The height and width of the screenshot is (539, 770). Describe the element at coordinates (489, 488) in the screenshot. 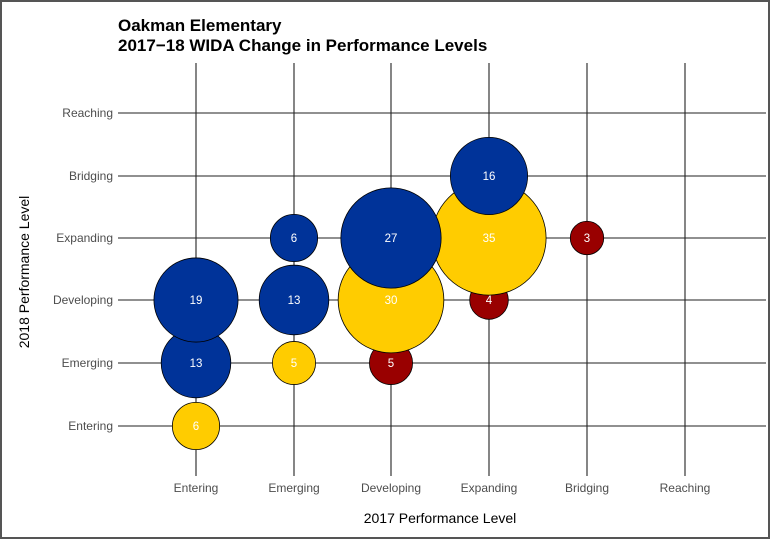

I see `x-tick-label: Expanding` at that location.